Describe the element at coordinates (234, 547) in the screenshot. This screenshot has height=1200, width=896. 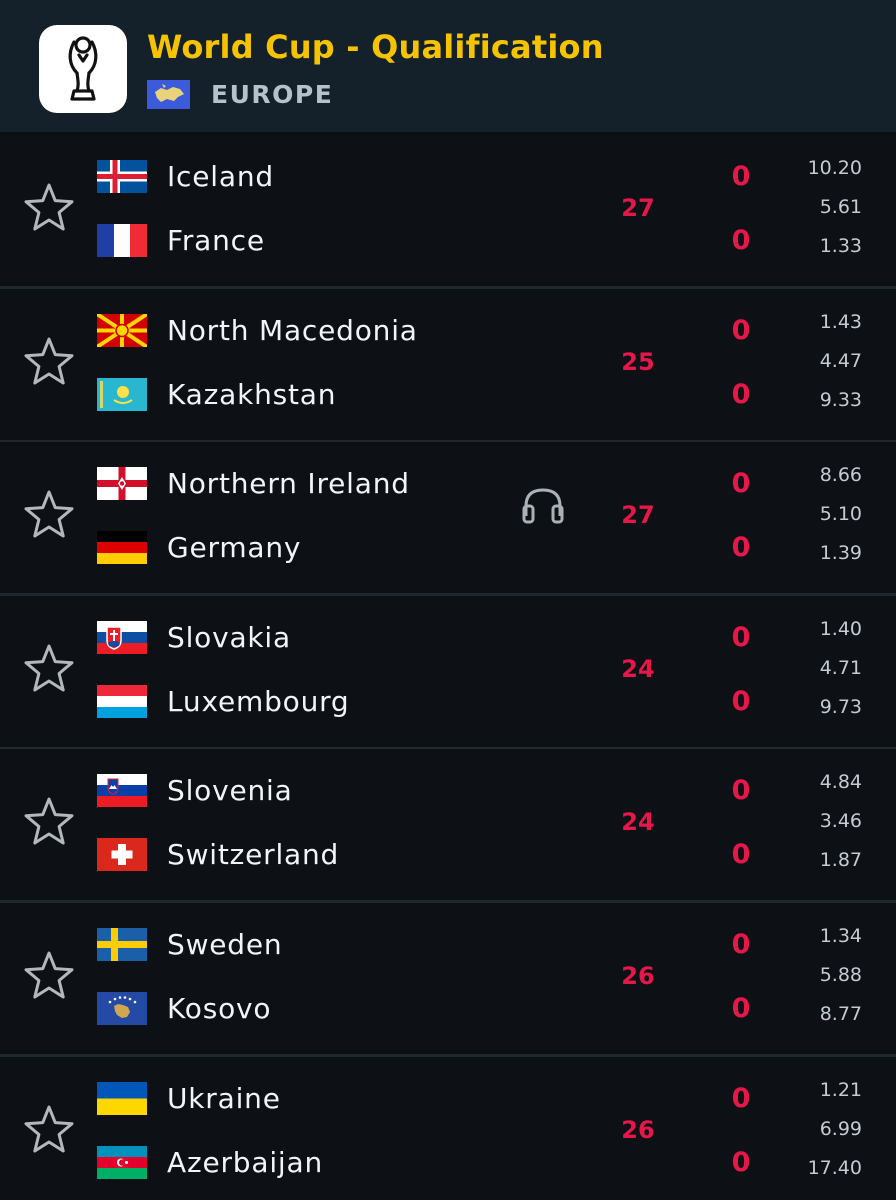
I see `away-team-name: Germany` at that location.